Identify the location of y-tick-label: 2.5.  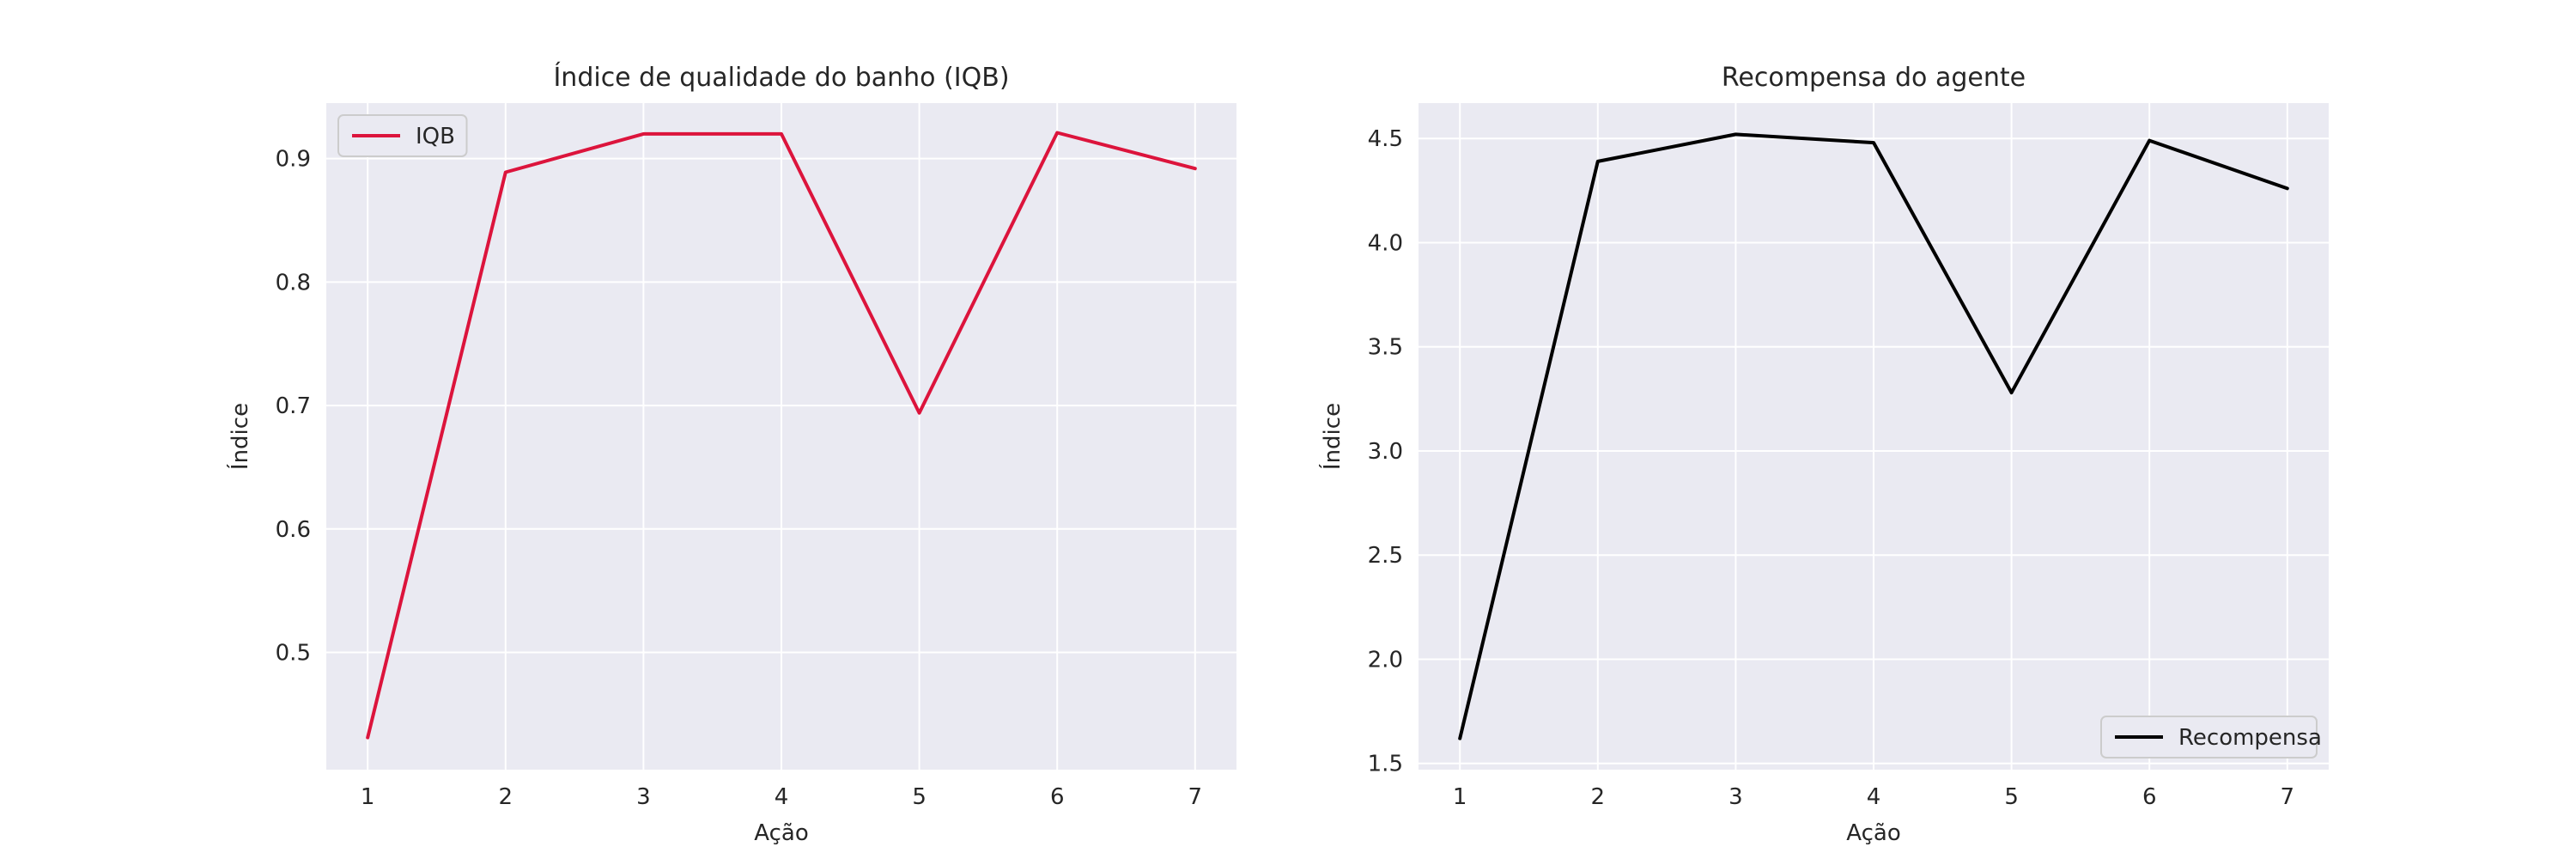
(1385, 556).